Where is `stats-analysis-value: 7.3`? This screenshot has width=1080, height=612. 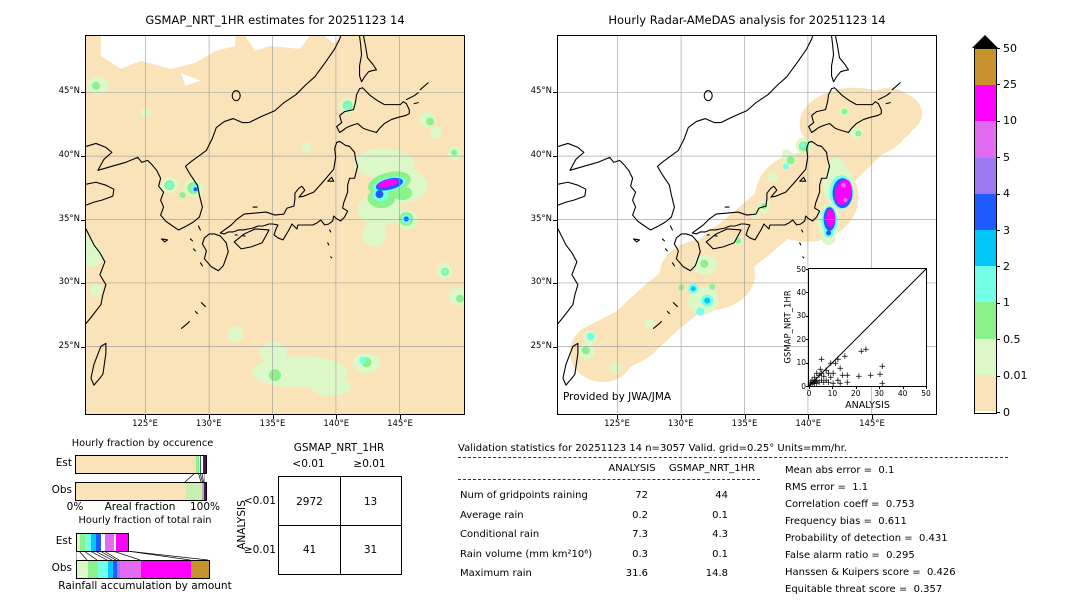
stats-analysis-value: 7.3 is located at coordinates (640, 534).